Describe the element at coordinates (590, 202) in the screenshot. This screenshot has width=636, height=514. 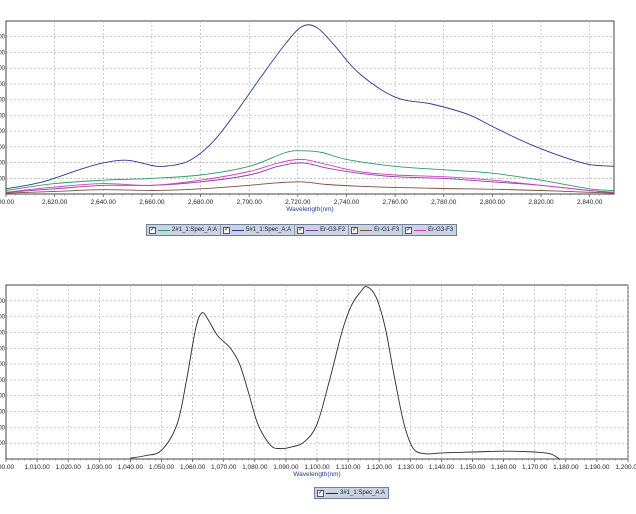
I see `x-tick-label: 2,840.00` at that location.